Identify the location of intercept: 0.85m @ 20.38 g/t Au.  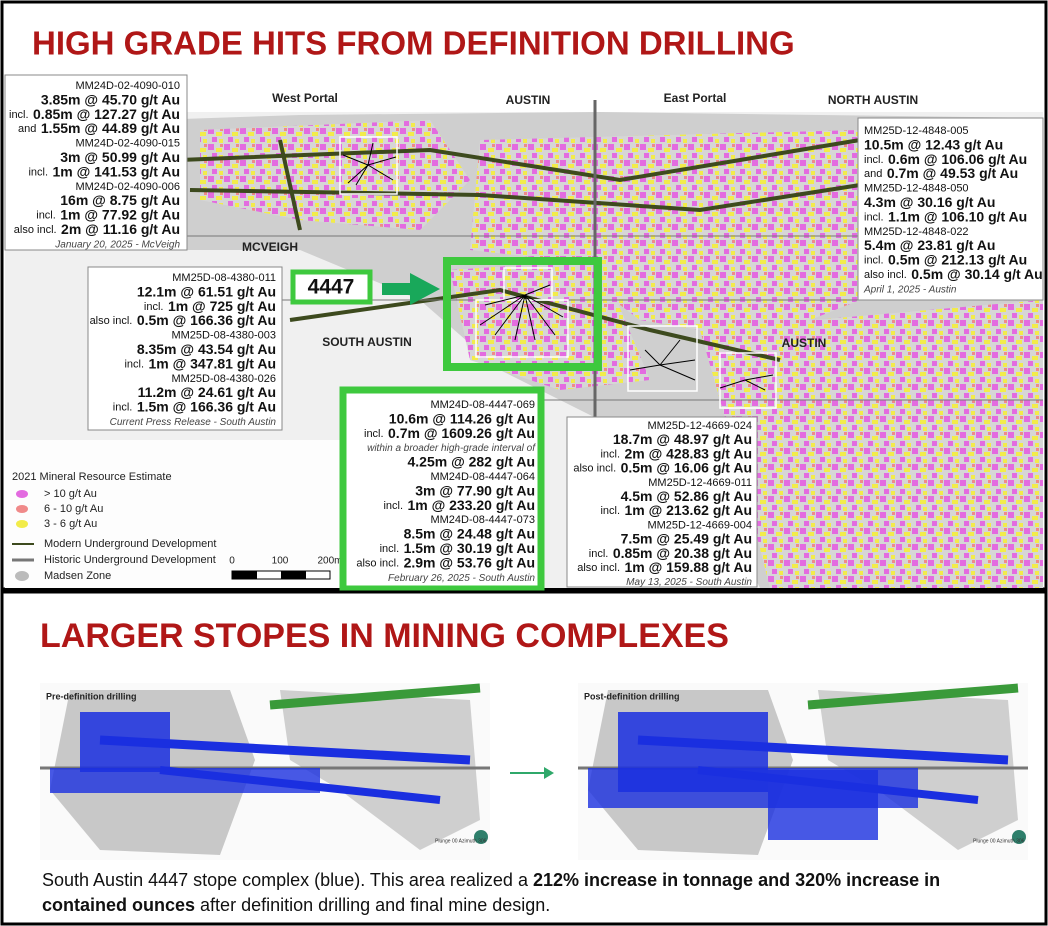
(682, 553).